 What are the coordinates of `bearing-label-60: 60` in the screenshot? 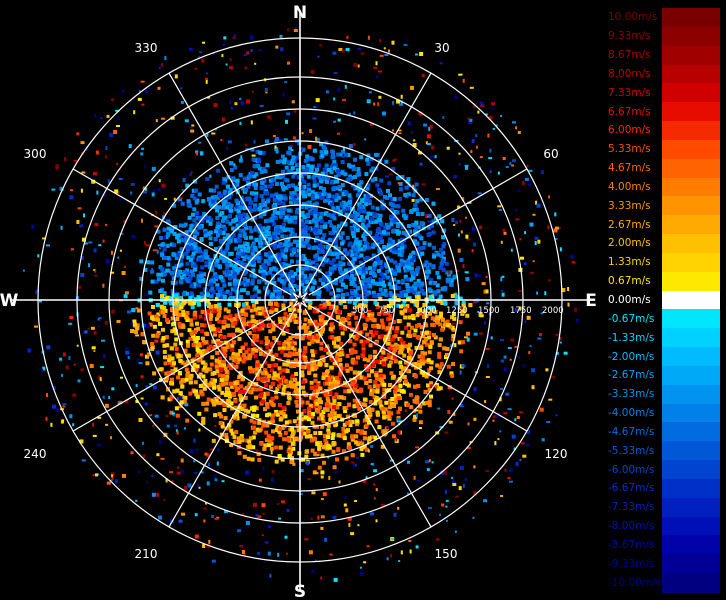 It's located at (550, 154).